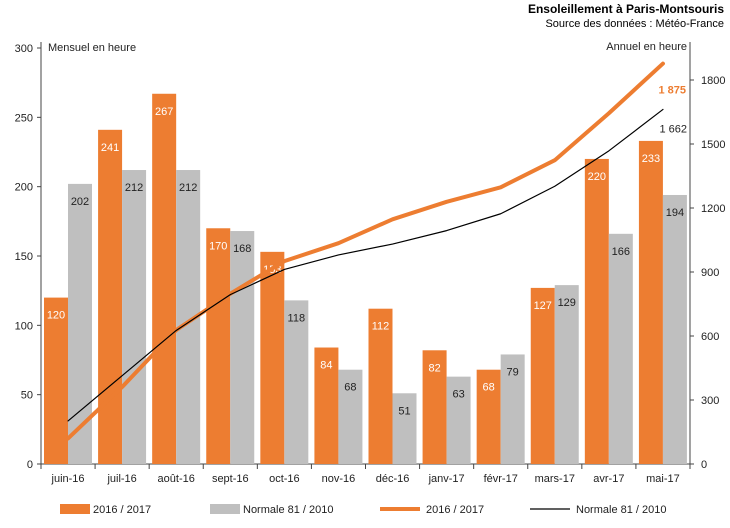 This screenshot has width=730, height=528. Describe the element at coordinates (27, 396) in the screenshot. I see `left-tick-label: 50` at that location.